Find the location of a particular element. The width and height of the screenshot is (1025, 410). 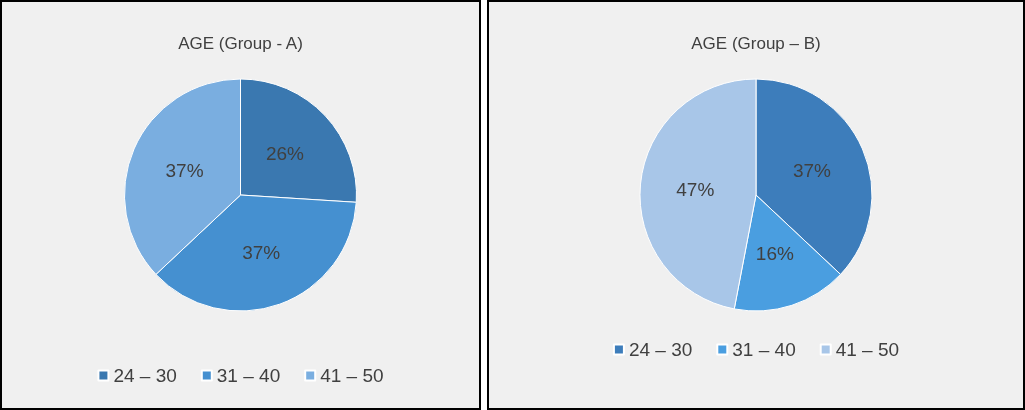

chart-title: AGE (Group - A) is located at coordinates (240, 43).